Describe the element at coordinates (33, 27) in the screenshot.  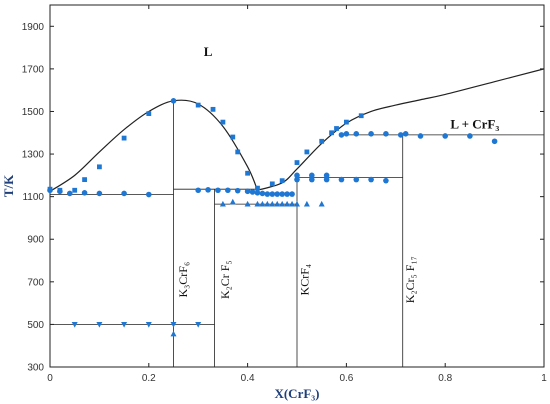
I see `y-tick-label: 1900` at that location.